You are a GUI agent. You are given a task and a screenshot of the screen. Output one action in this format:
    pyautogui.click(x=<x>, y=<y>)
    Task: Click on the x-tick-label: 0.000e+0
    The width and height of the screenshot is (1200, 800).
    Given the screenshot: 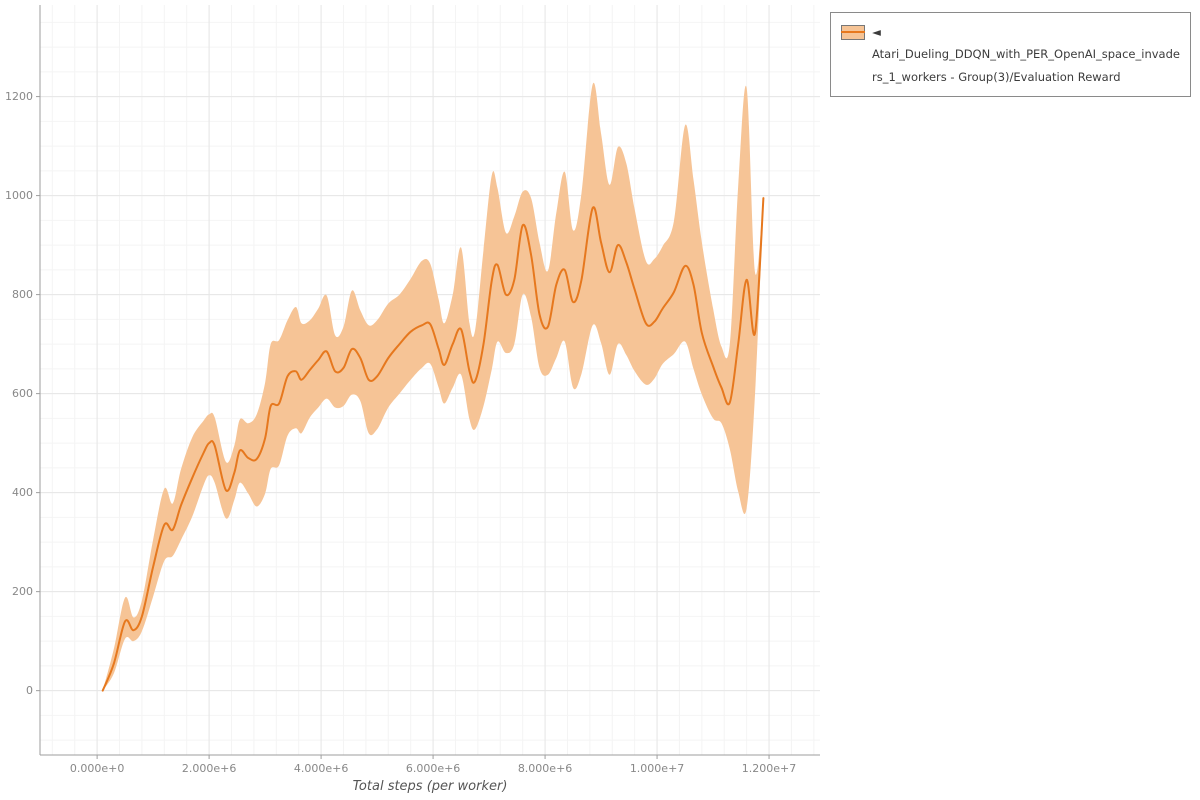 What is the action you would take?
    pyautogui.click(x=97, y=768)
    